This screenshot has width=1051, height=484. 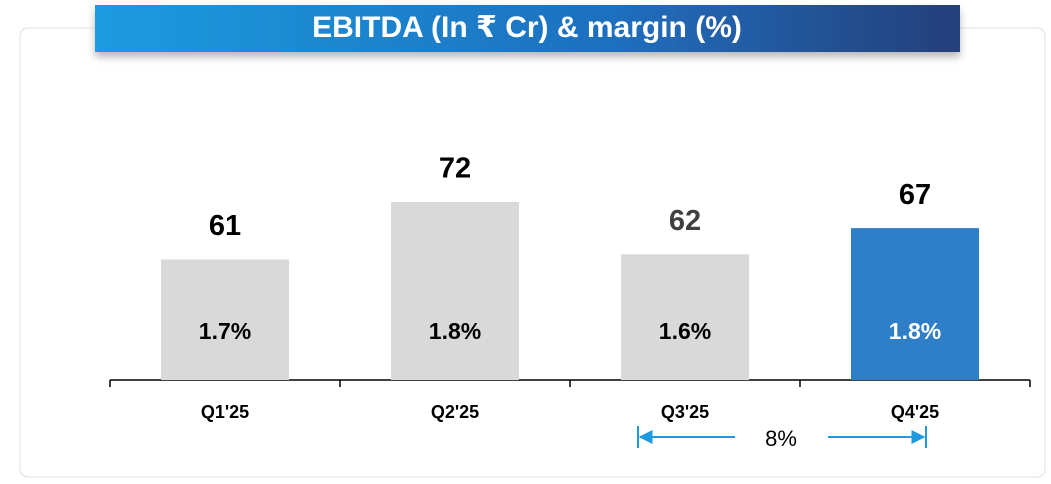 I want to click on value-label: 67, so click(x=915, y=195).